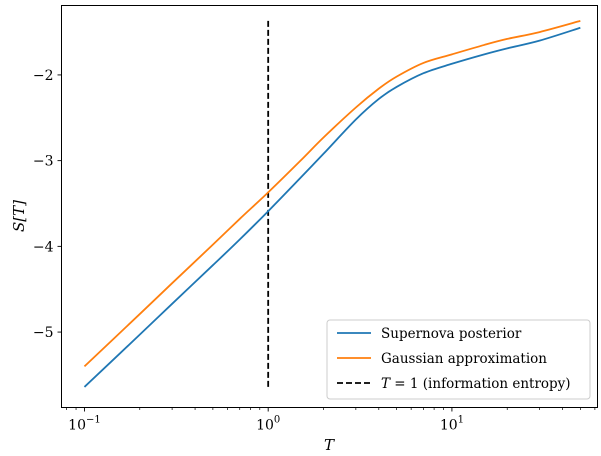  I want to click on x-tick-exponent: −1, so click(93, 420).